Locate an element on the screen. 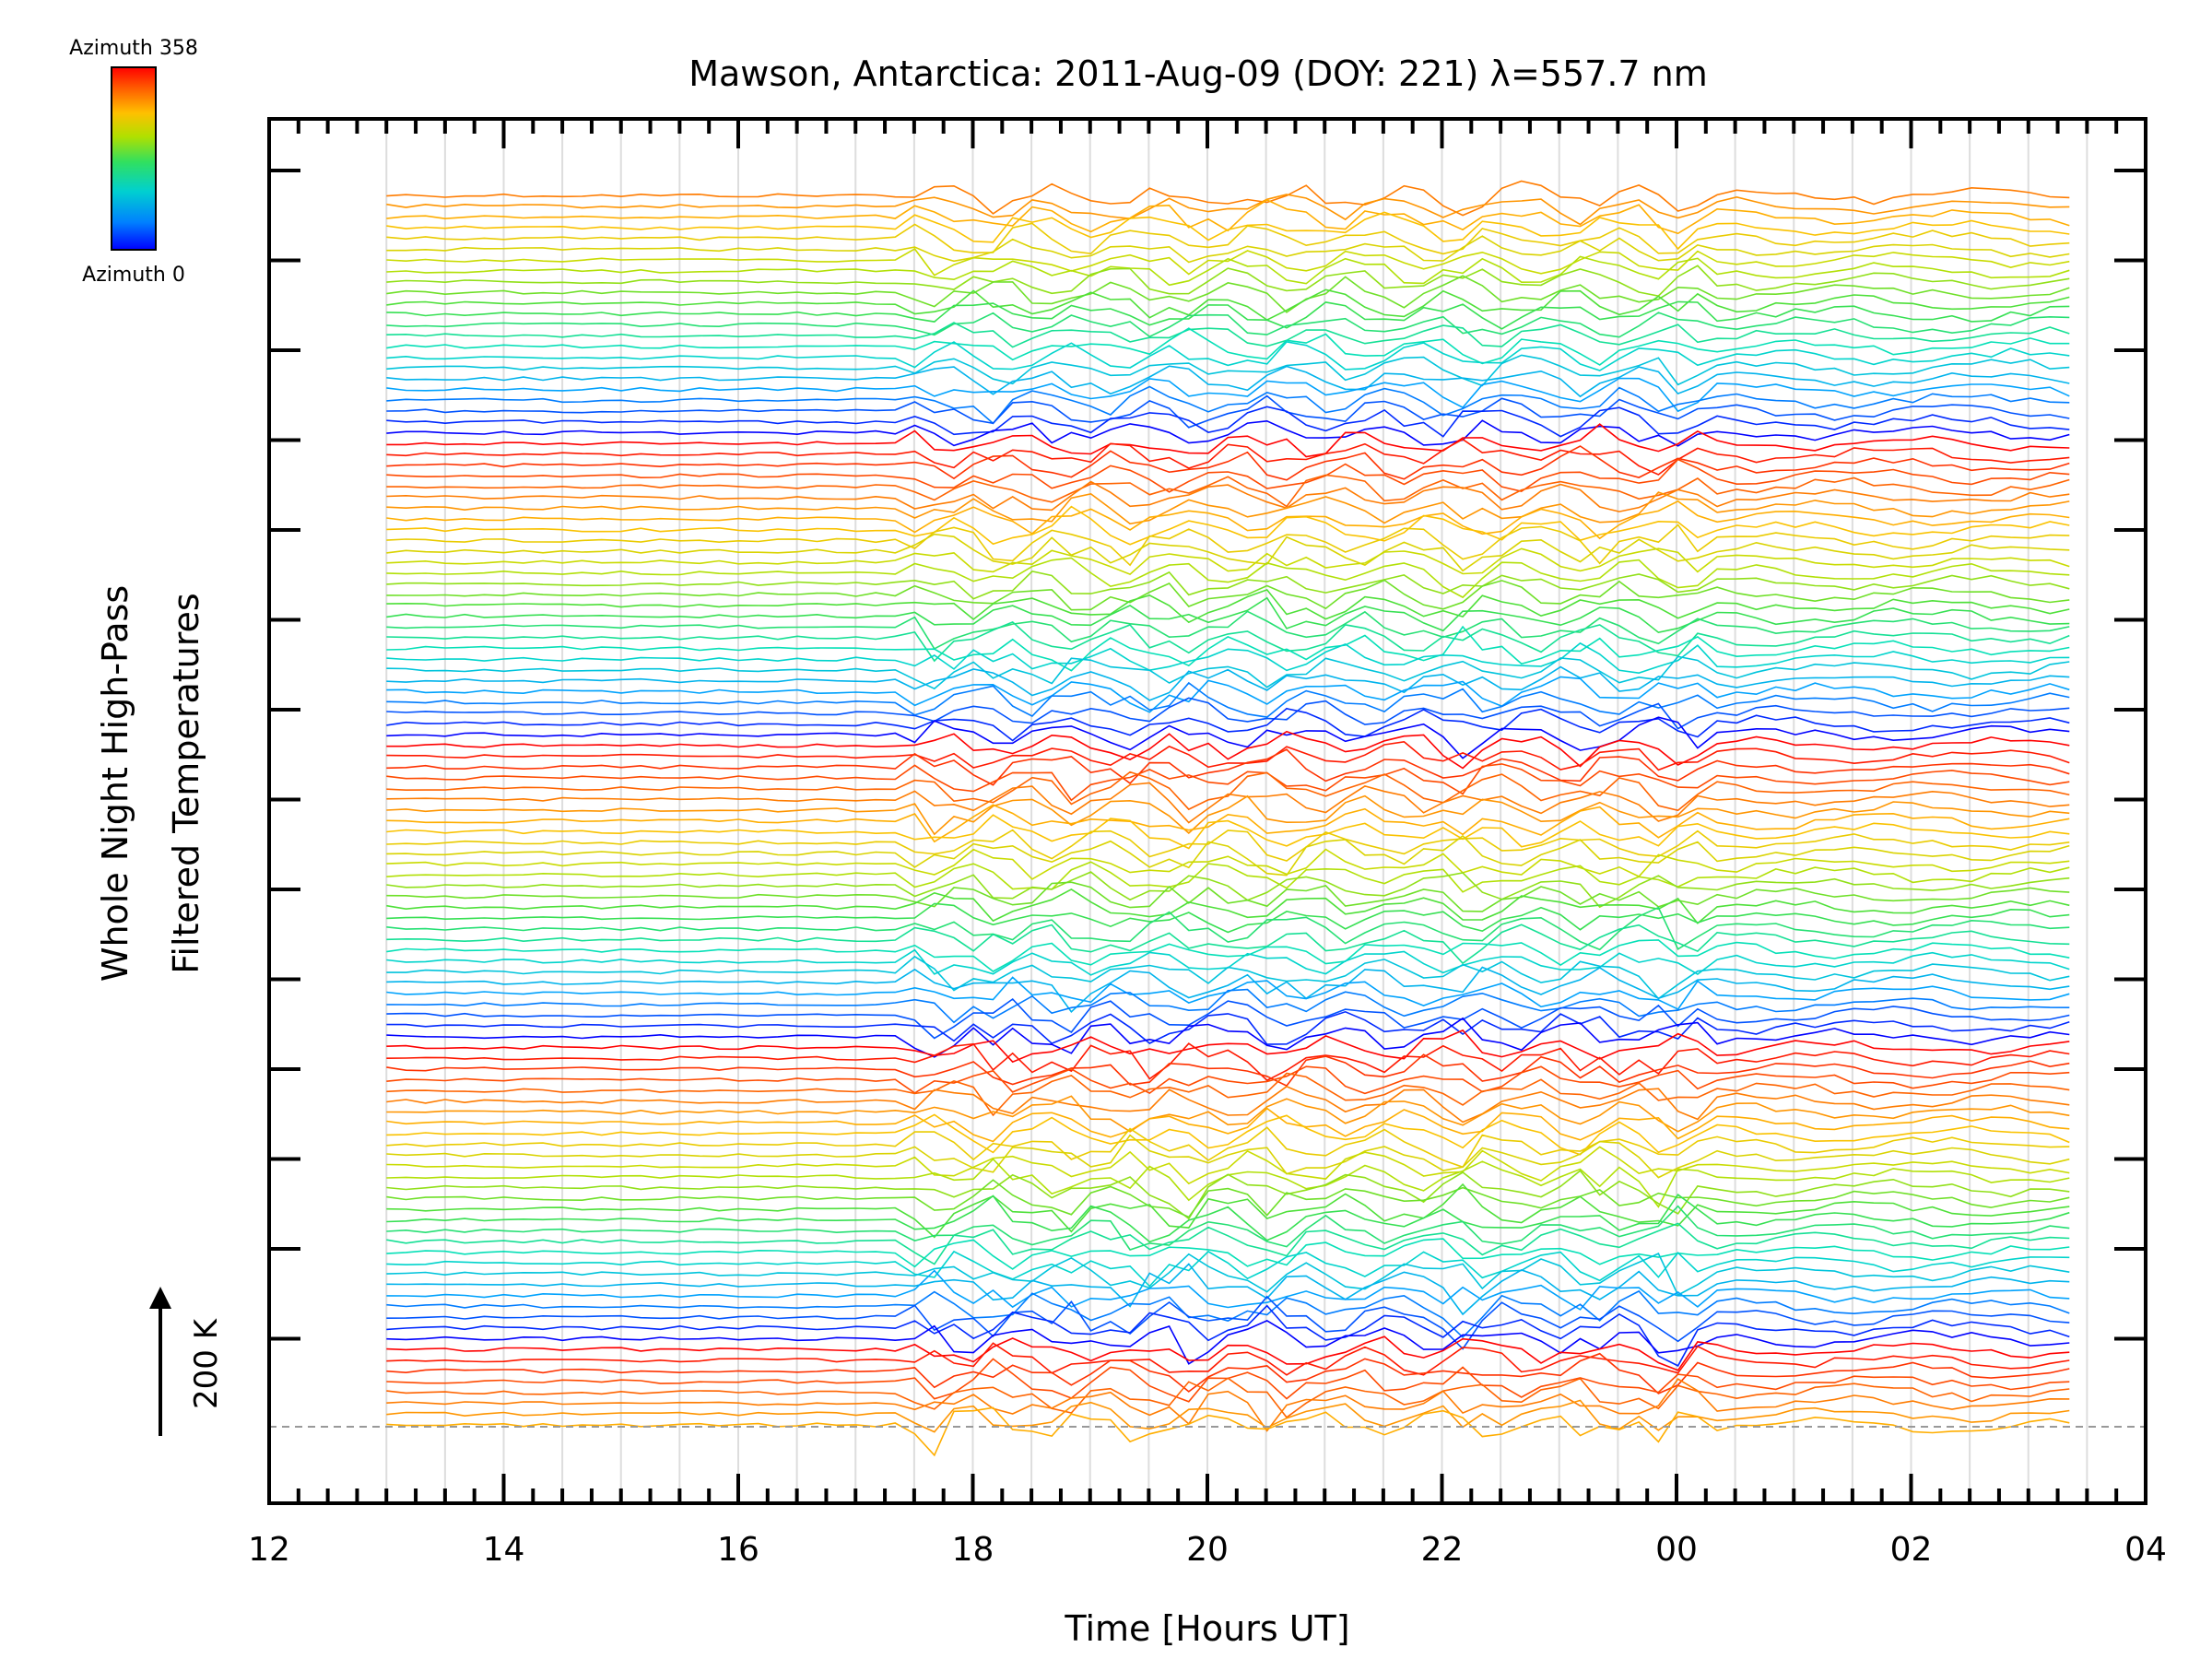  temperature-scale-bar: 200 K is located at coordinates (187, 1361).